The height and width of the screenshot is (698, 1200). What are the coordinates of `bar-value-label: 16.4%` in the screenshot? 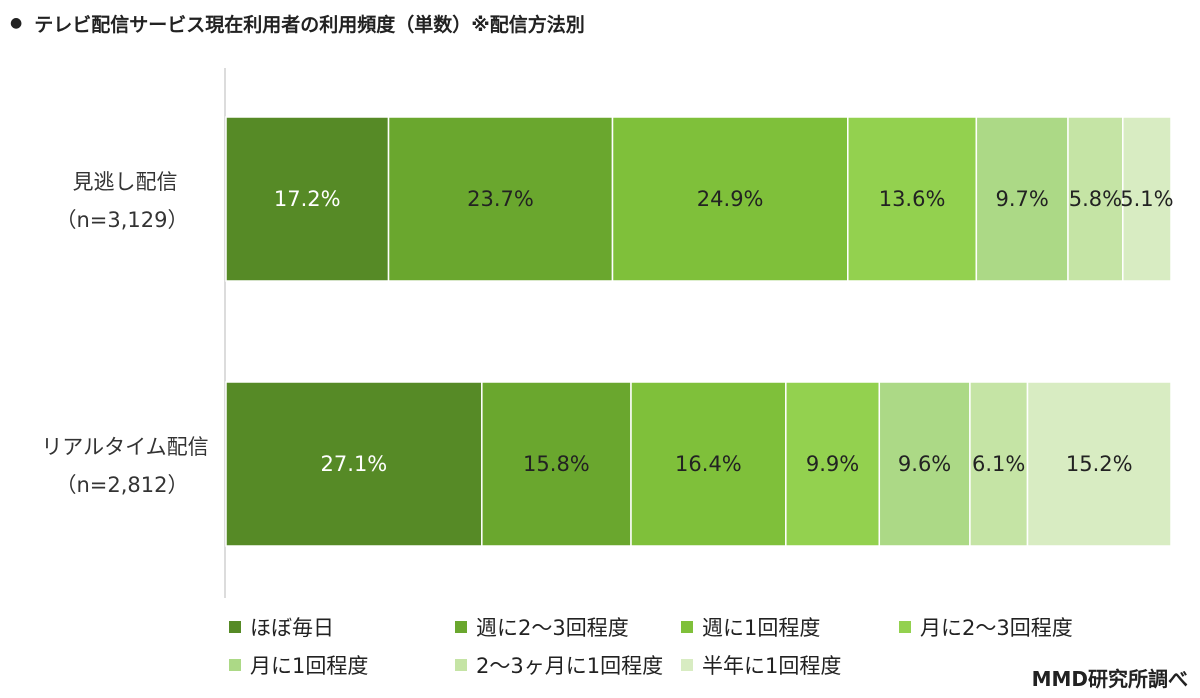 It's located at (708, 464).